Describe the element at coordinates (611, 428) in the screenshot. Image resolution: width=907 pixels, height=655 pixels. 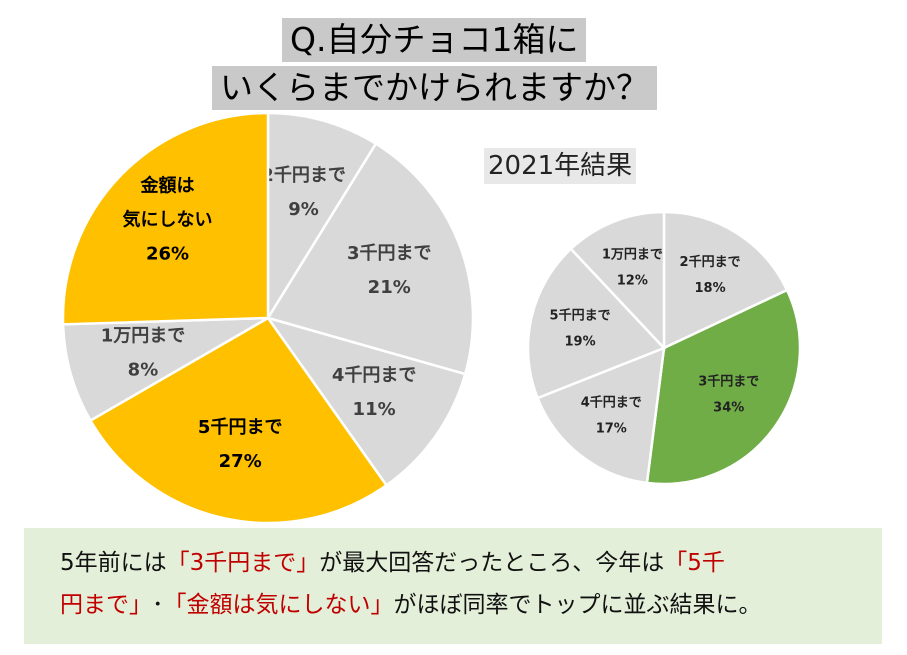
I see `pie-pct-label-3: 17%` at that location.